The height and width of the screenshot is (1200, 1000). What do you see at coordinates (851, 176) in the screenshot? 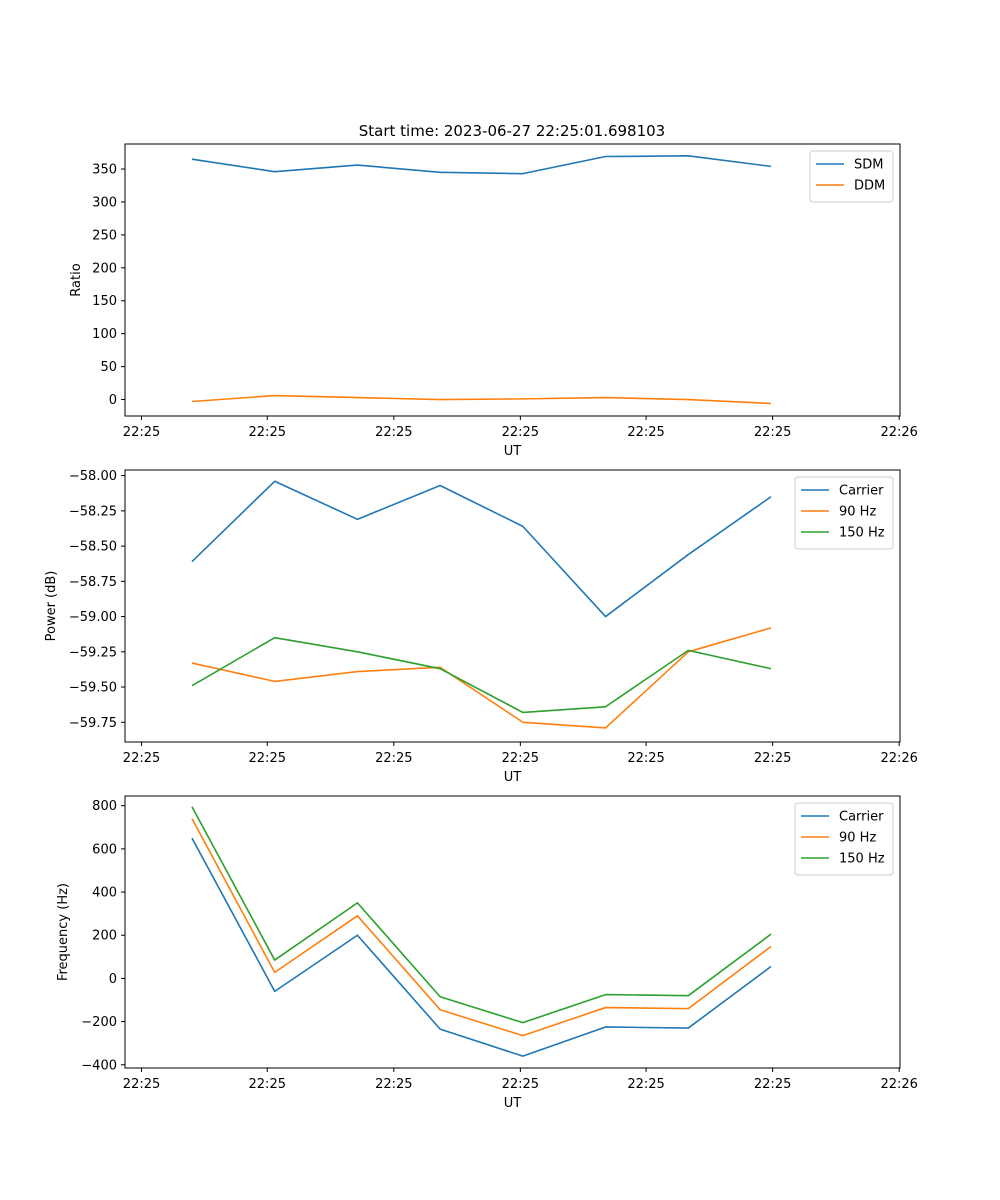
I see `legend: SDM DDM` at bounding box center [851, 176].